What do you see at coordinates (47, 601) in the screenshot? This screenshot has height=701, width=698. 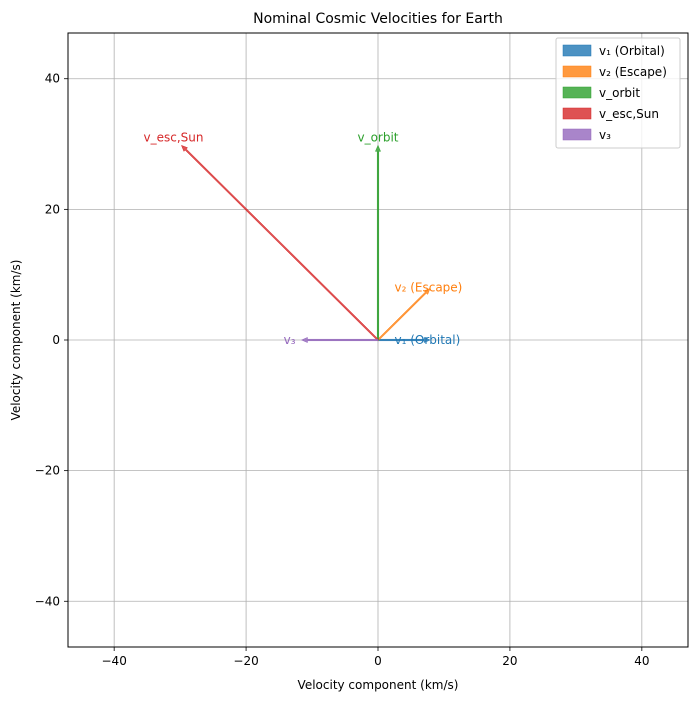 I see `y-tick-label: −40` at bounding box center [47, 601].